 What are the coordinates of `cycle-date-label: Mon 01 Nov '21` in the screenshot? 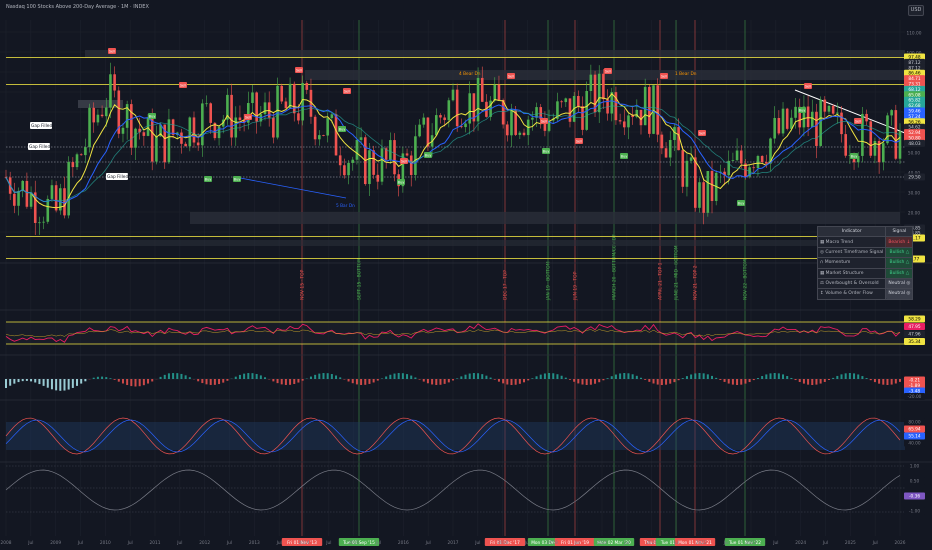 It's located at (695, 543).